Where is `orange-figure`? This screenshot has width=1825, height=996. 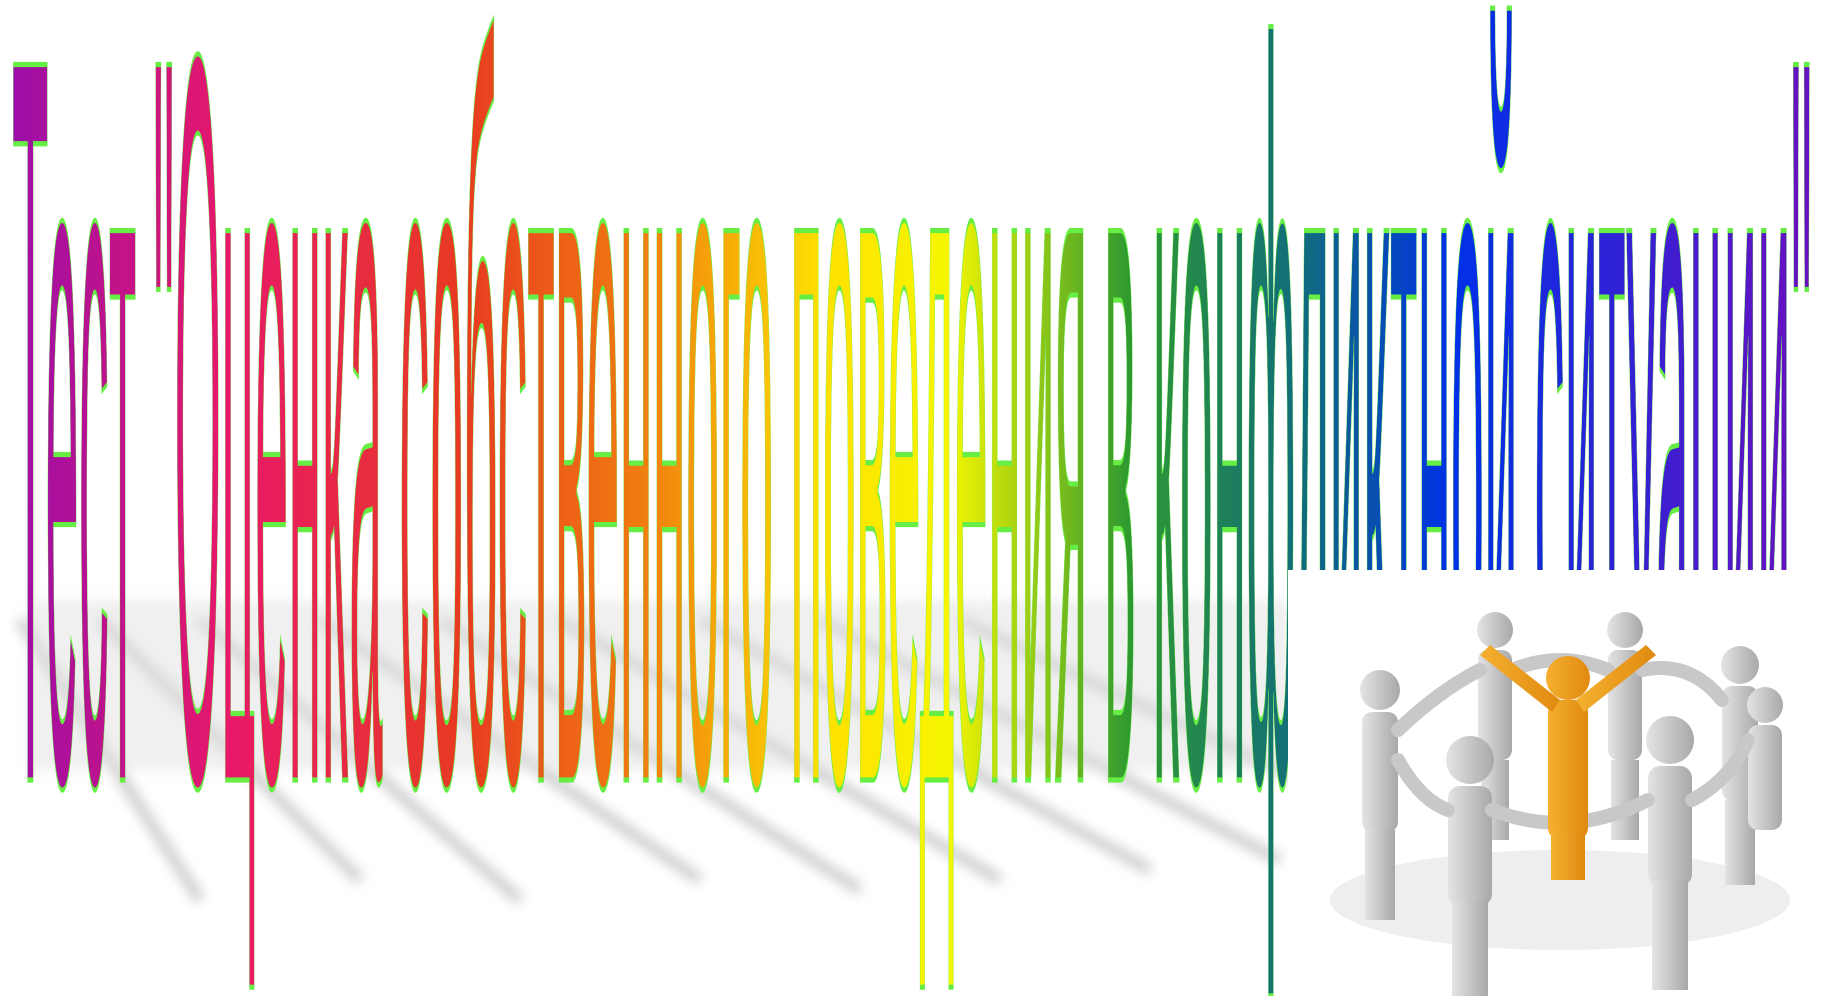 orange-figure is located at coordinates (1568, 762).